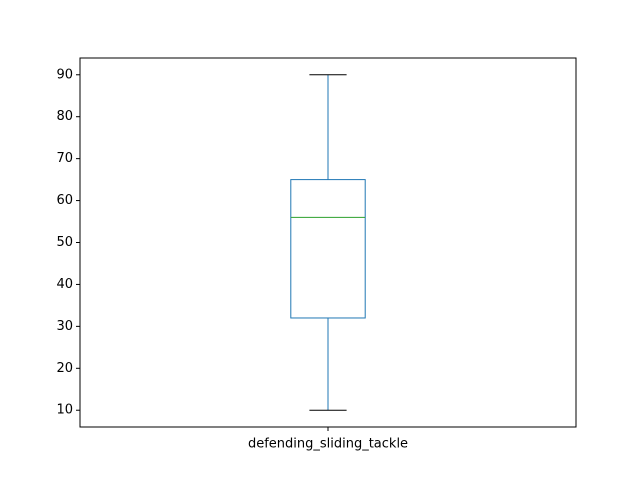  I want to click on iqr-box, so click(328, 249).